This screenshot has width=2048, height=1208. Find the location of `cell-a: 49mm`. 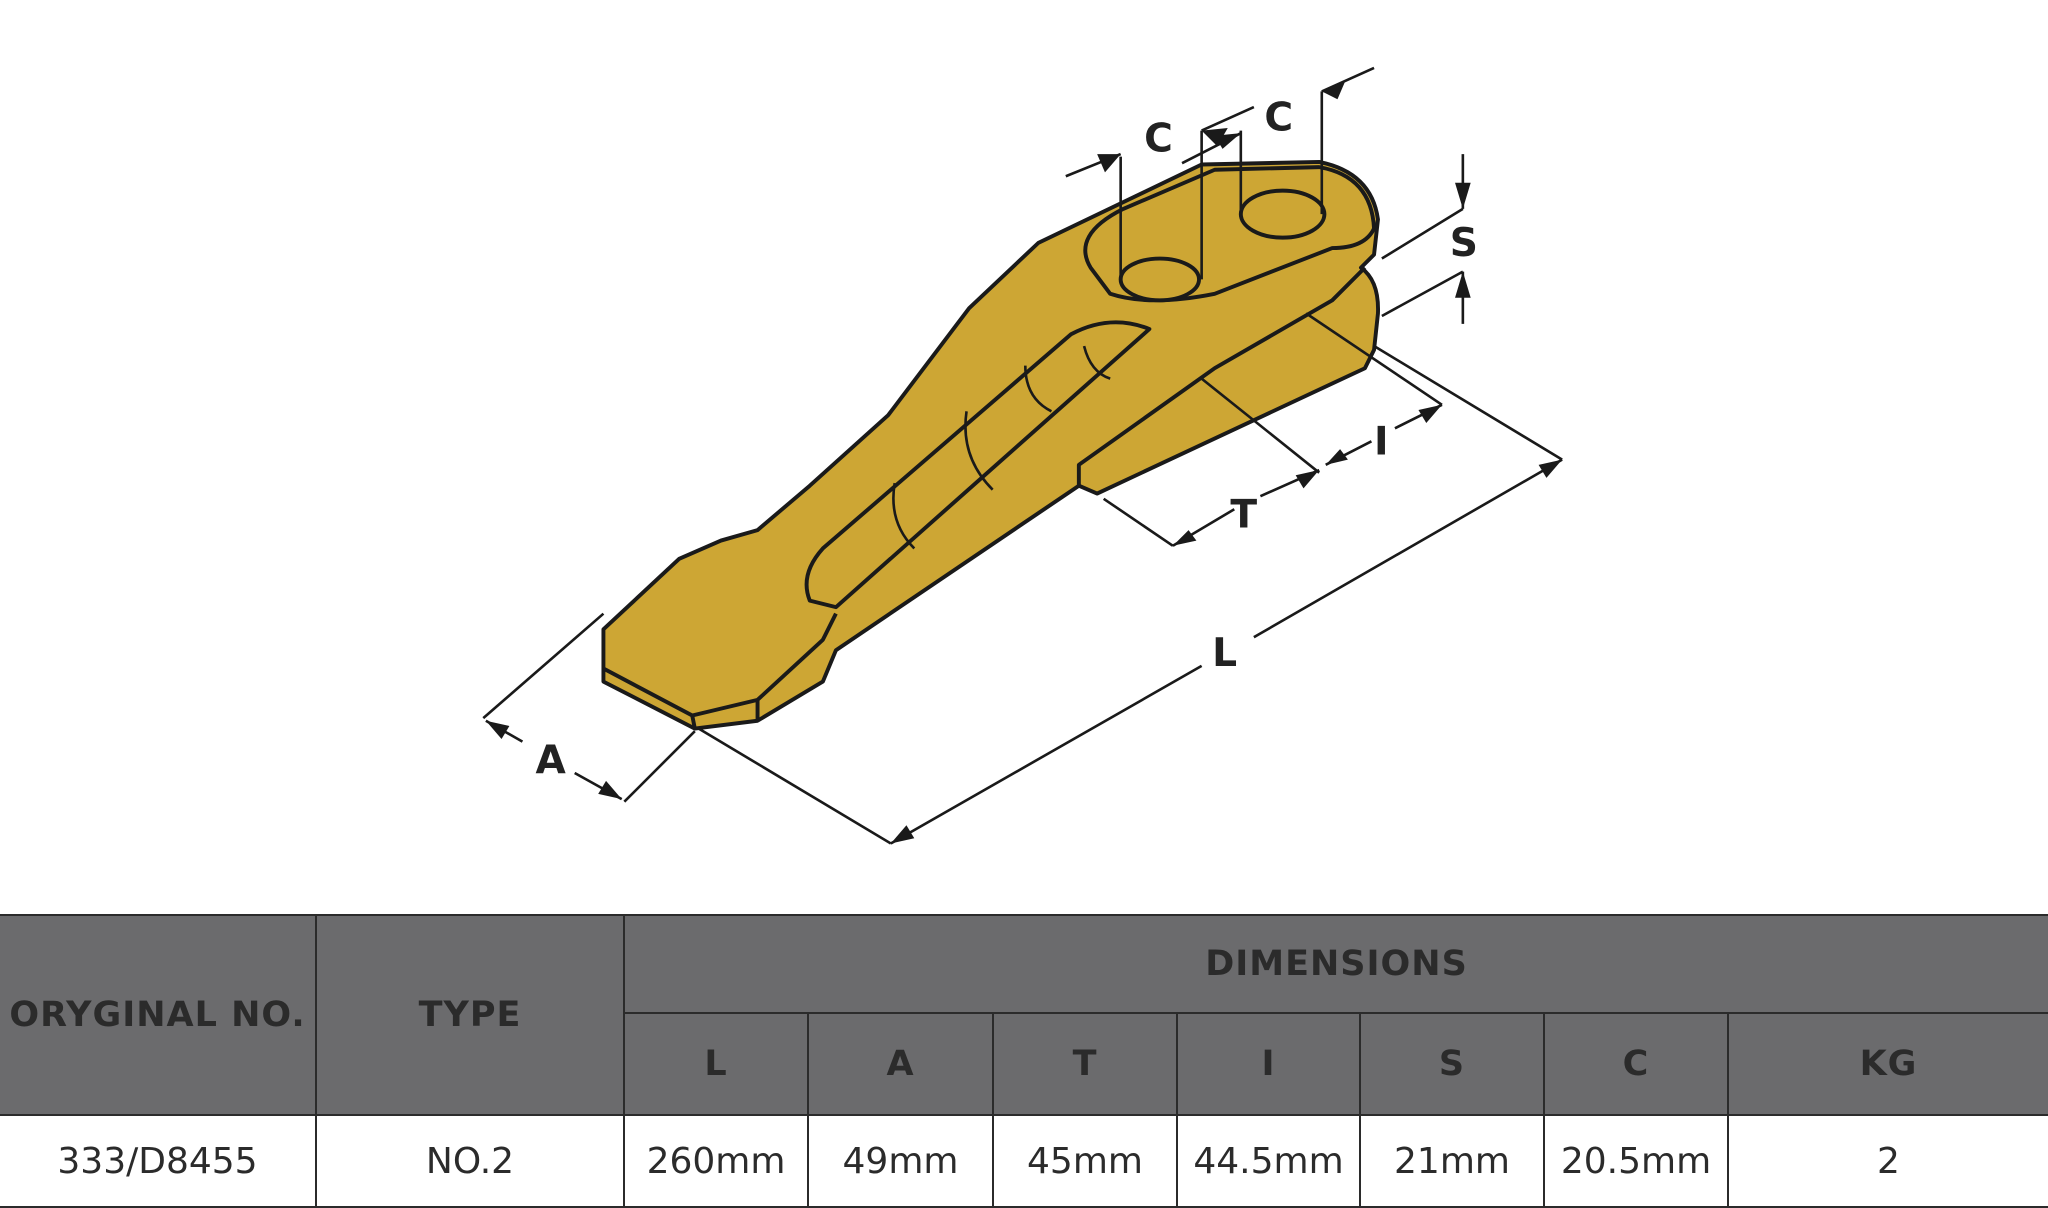

cell-a: 49mm is located at coordinates (900, 1161).